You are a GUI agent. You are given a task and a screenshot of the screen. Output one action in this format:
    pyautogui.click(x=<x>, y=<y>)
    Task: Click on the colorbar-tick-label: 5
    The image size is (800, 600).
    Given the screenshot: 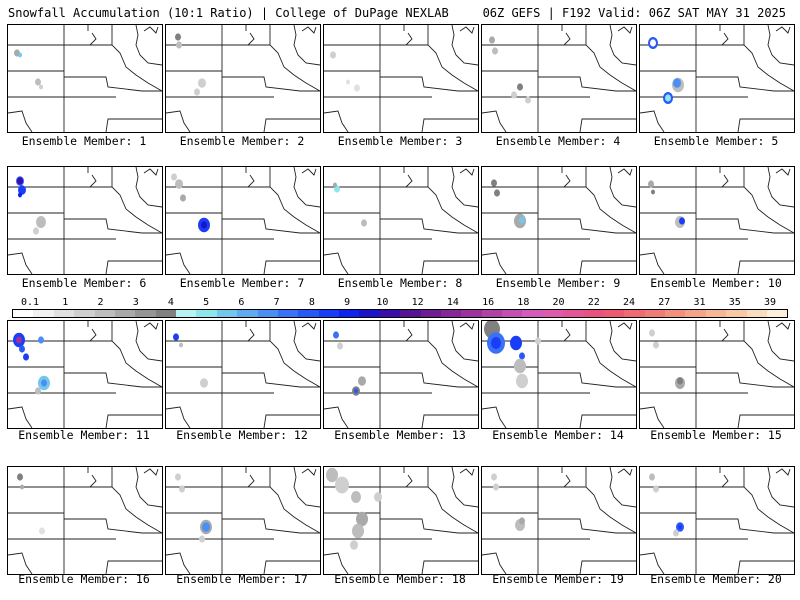 What is the action you would take?
    pyautogui.click(x=206, y=302)
    